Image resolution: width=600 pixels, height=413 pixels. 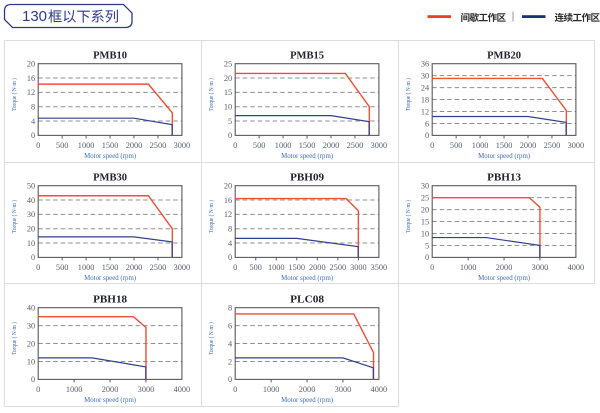 I want to click on svg-text: 130, so click(x=34, y=16).